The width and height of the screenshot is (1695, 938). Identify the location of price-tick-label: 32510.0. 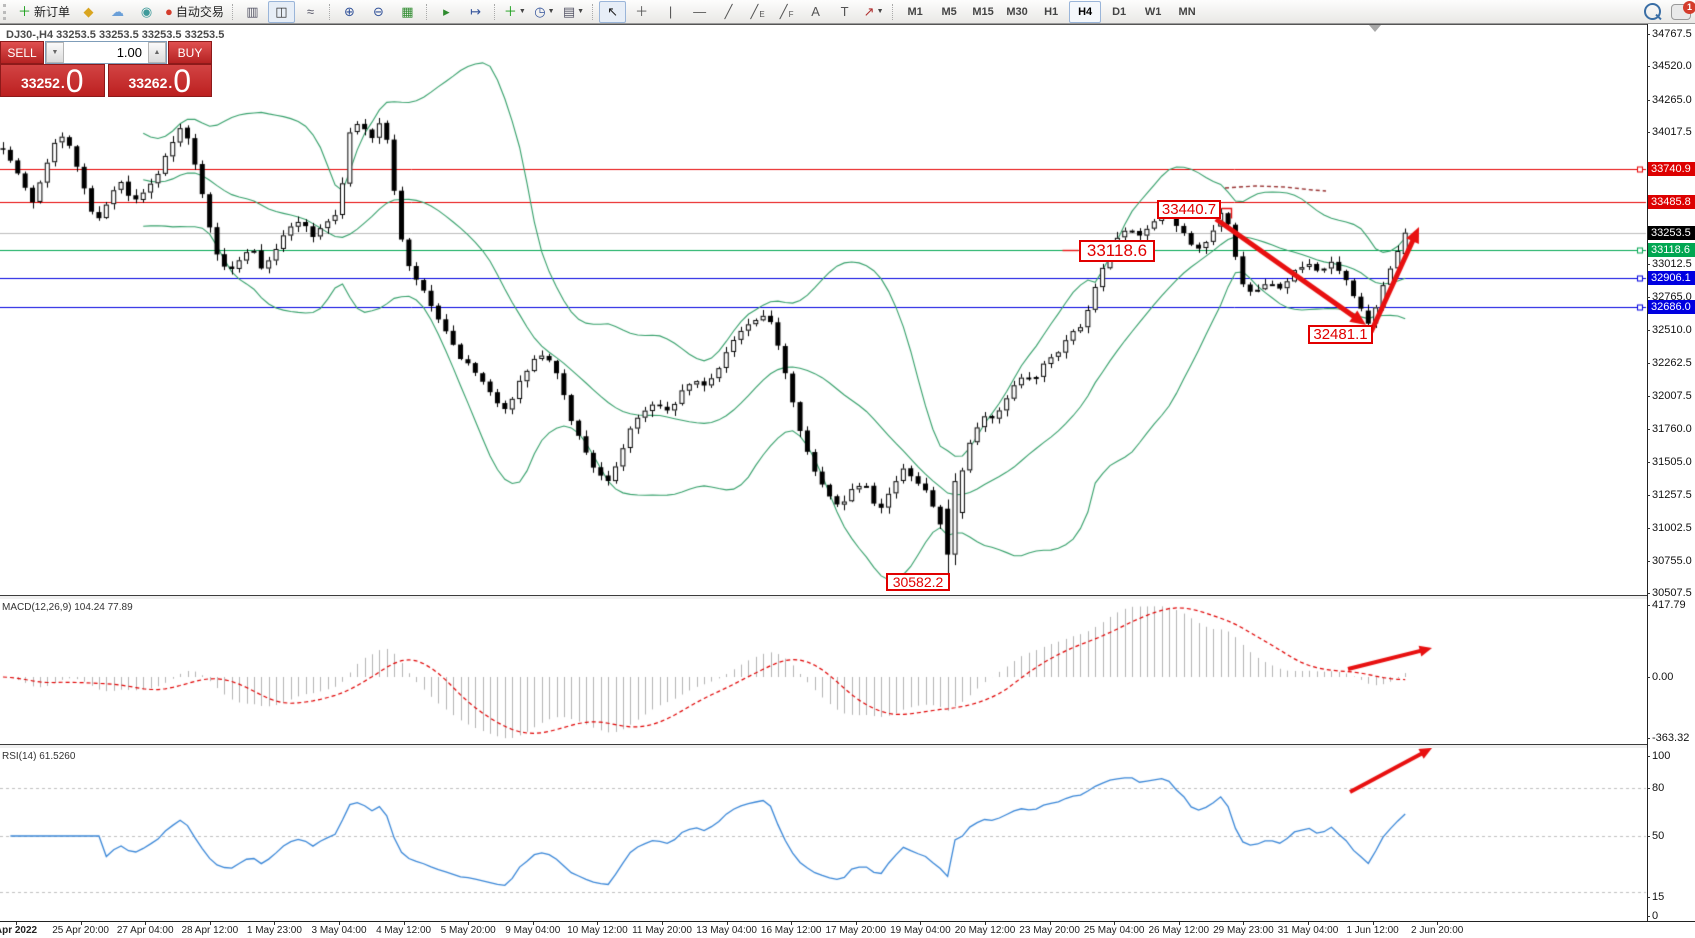
(1669, 330).